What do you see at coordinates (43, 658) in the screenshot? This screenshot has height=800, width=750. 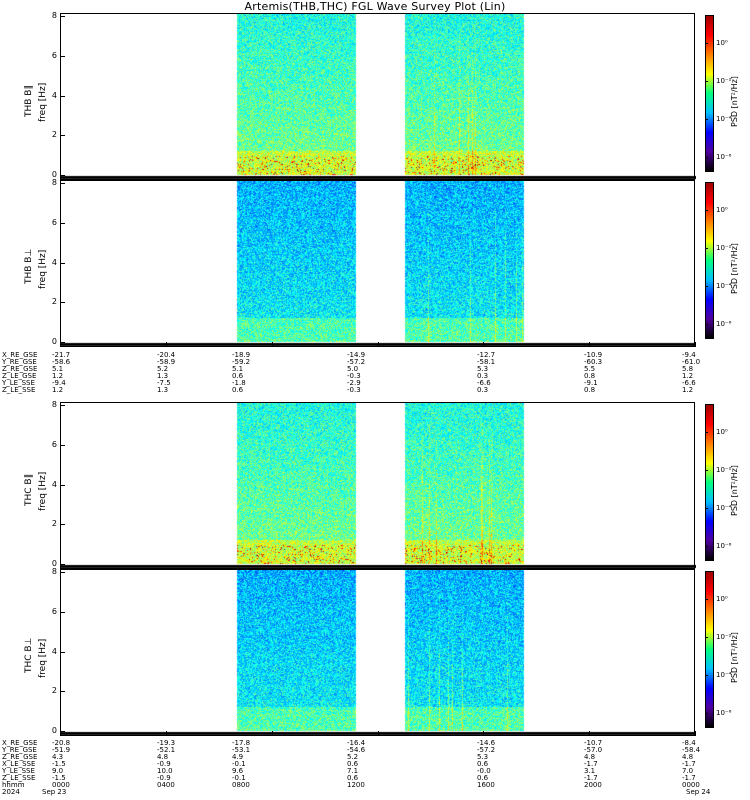 I see `y-axis-label: freq [Hz]` at bounding box center [43, 658].